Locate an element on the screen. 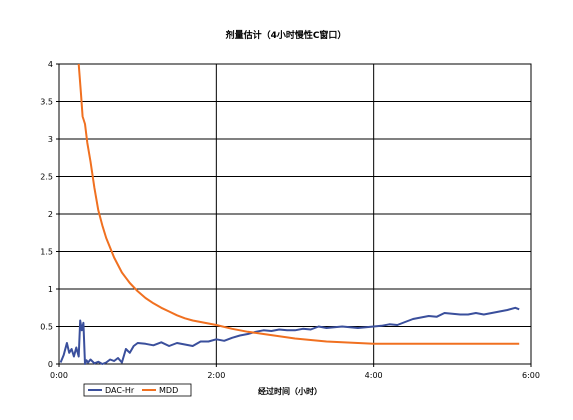 The width and height of the screenshot is (573, 420). legend-box is located at coordinates (137, 390).